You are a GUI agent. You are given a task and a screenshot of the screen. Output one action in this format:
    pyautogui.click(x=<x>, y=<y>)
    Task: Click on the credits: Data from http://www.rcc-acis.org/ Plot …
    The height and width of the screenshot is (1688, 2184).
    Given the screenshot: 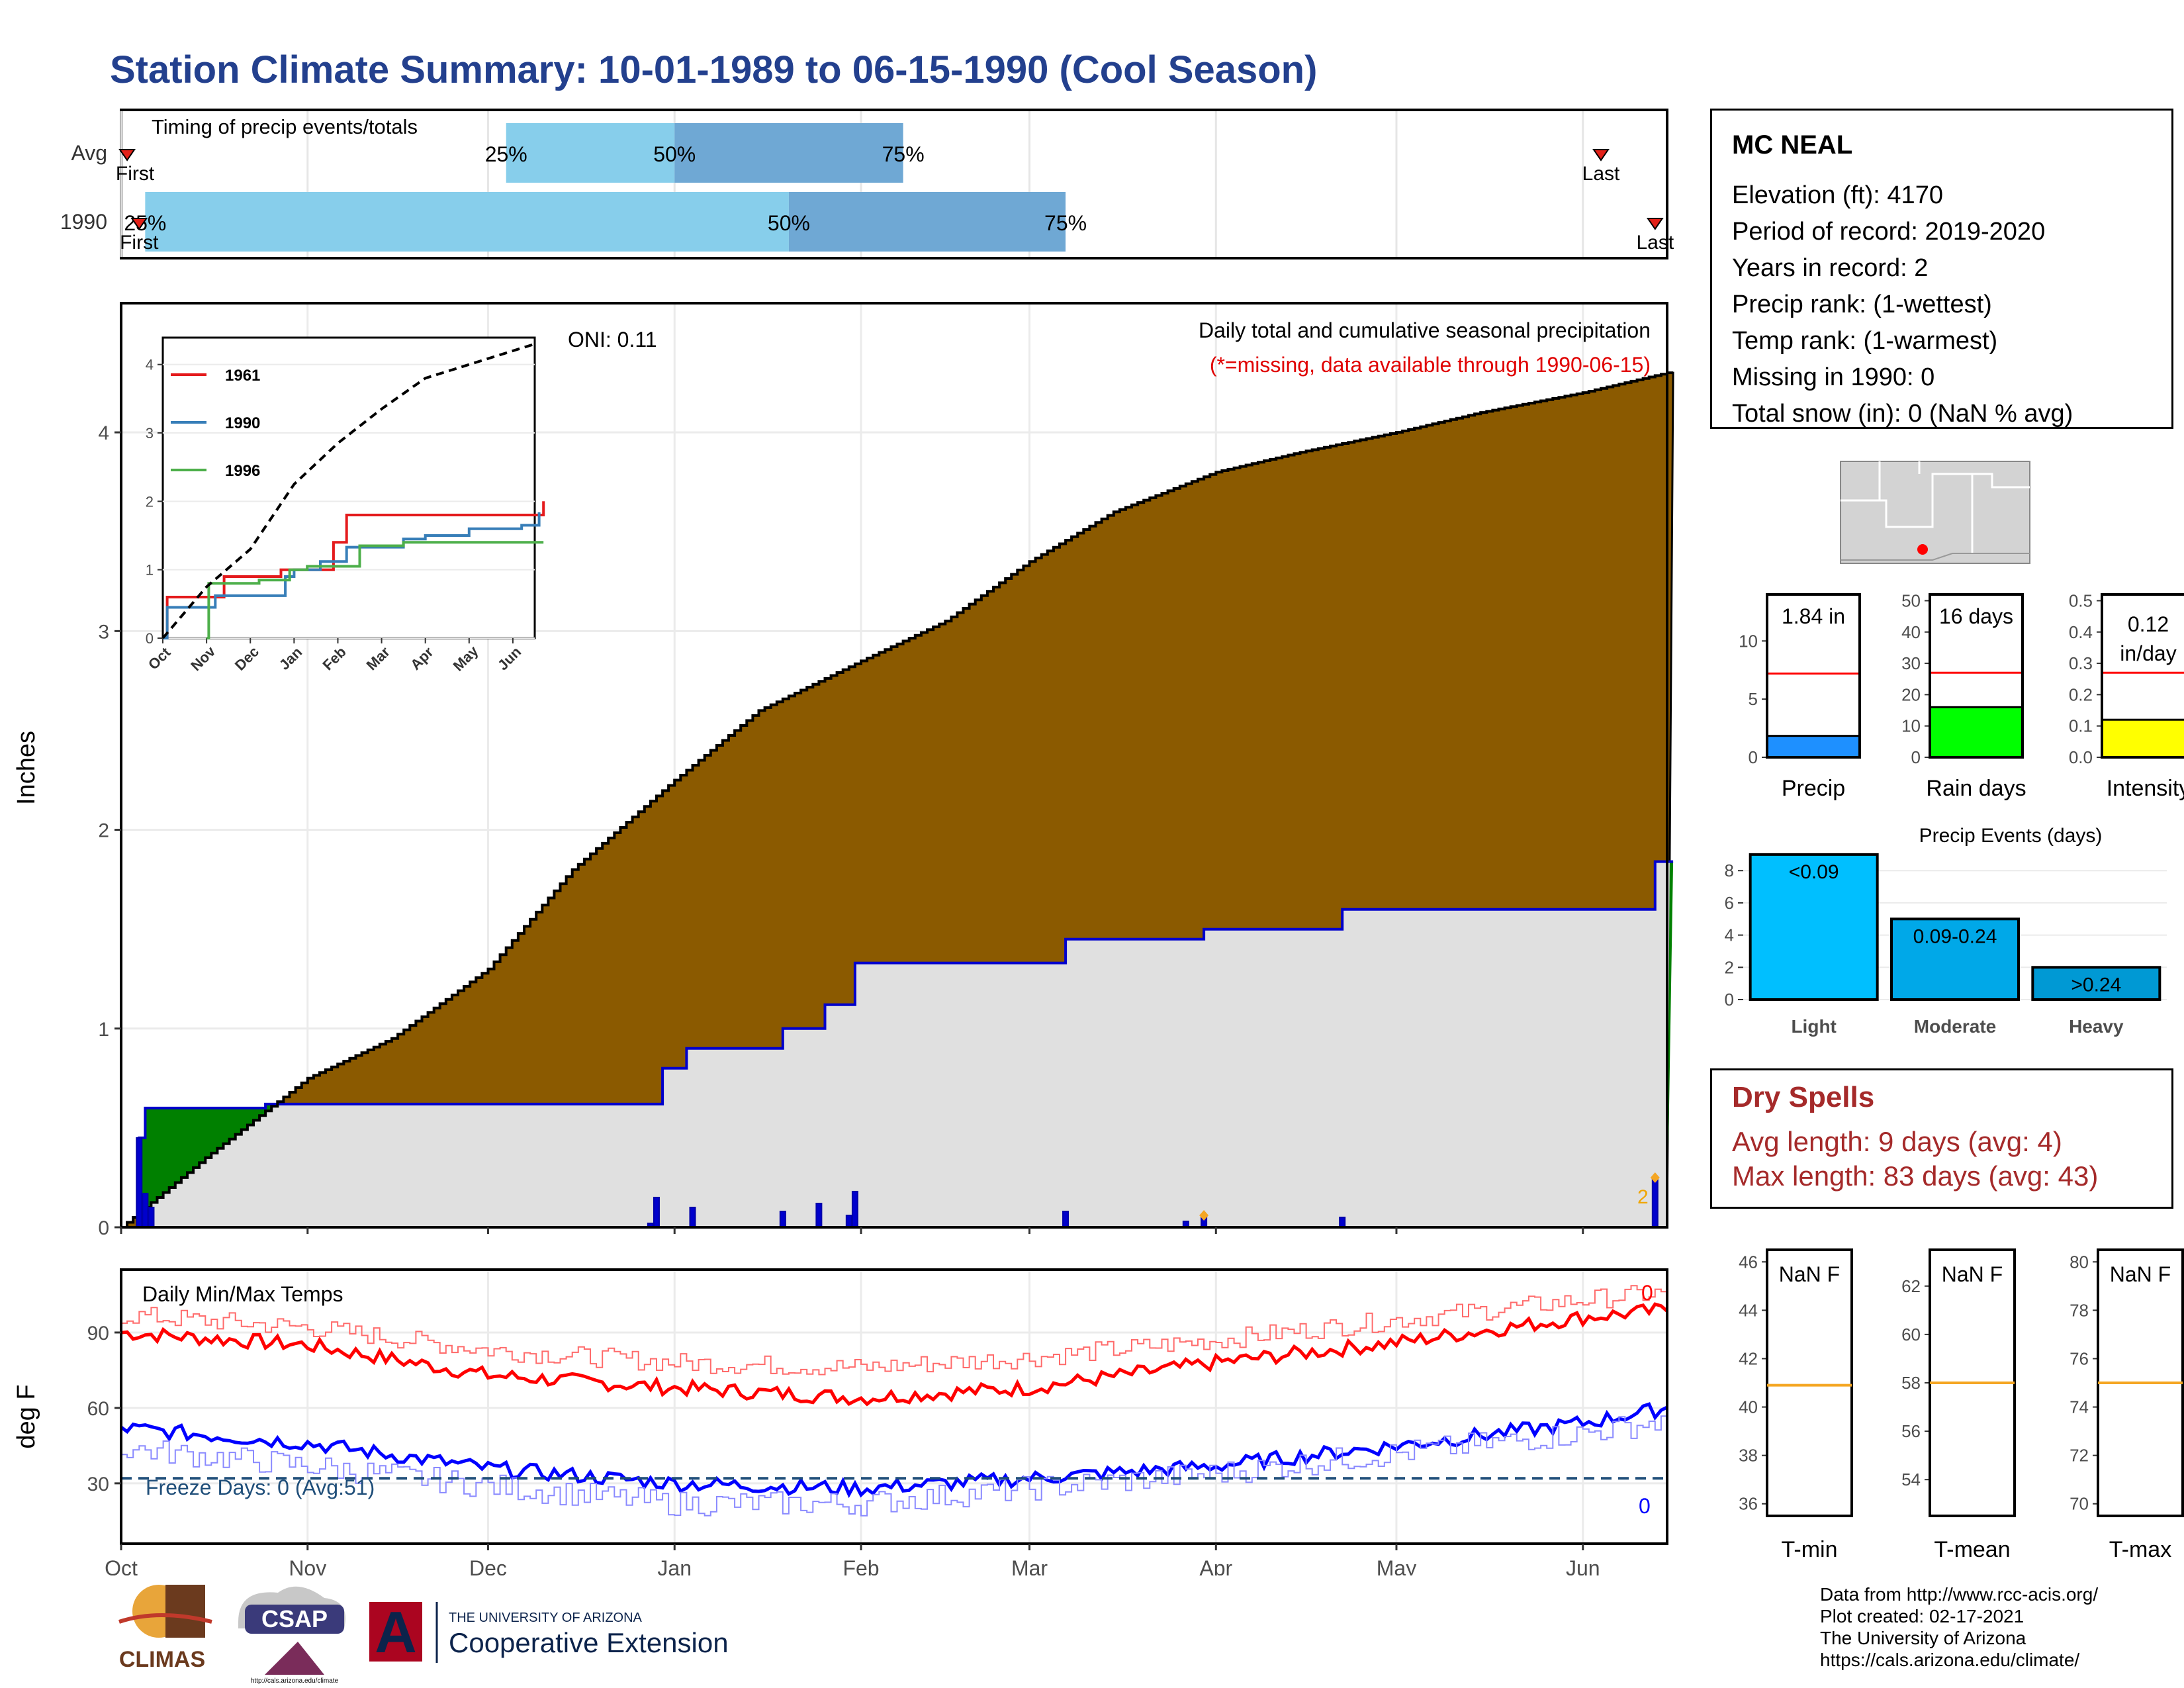 What is the action you would take?
    pyautogui.click(x=1959, y=1627)
    